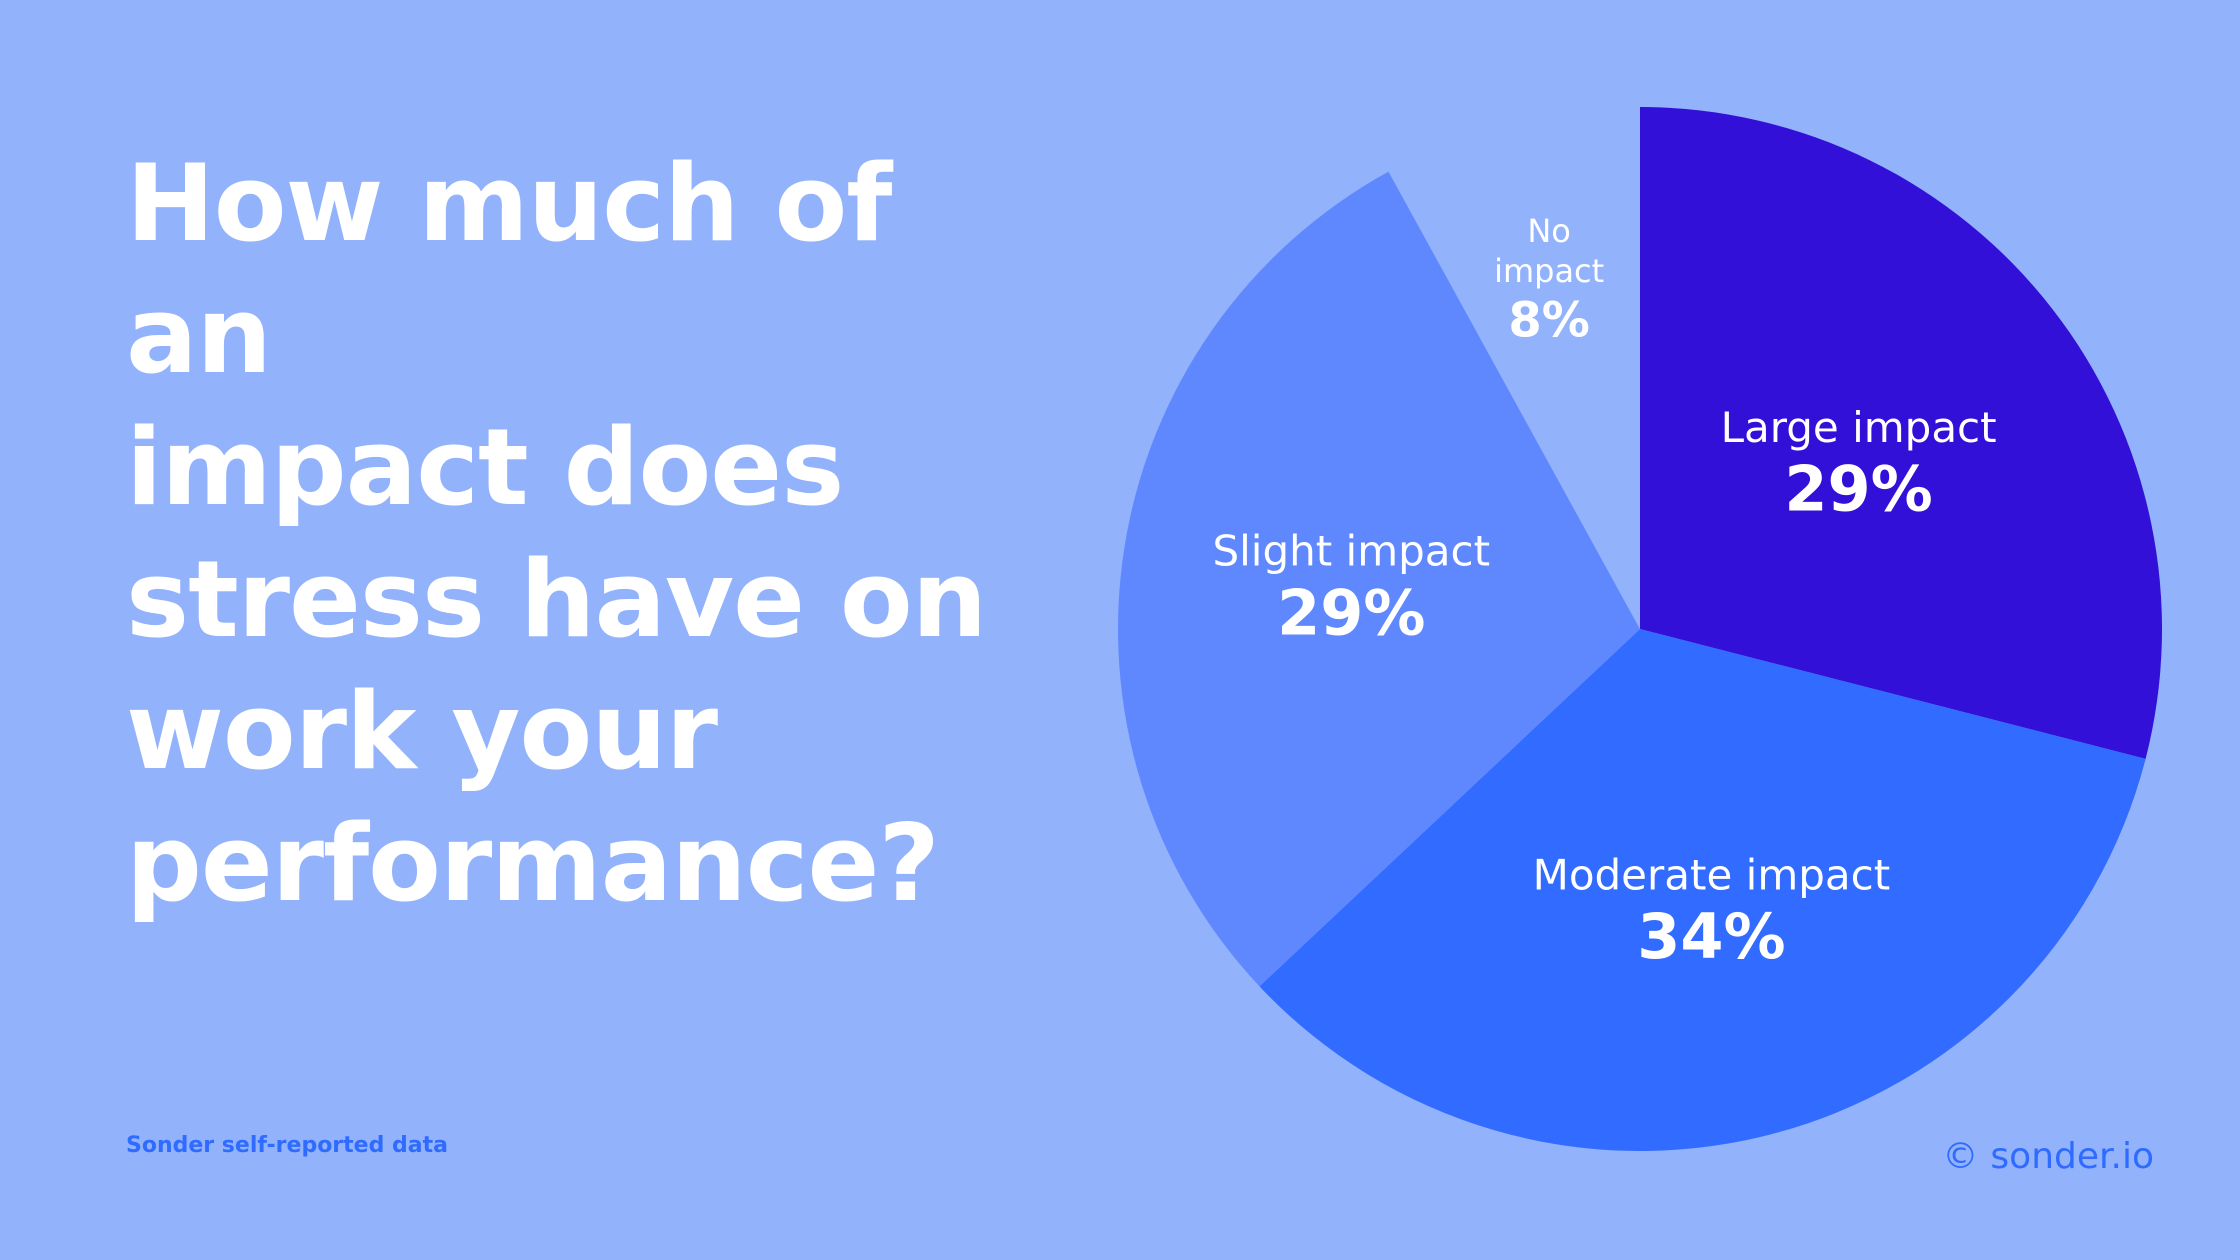 The image size is (2240, 1260). What do you see at coordinates (509, 269) in the screenshot?
I see `question-line: How much of an` at bounding box center [509, 269].